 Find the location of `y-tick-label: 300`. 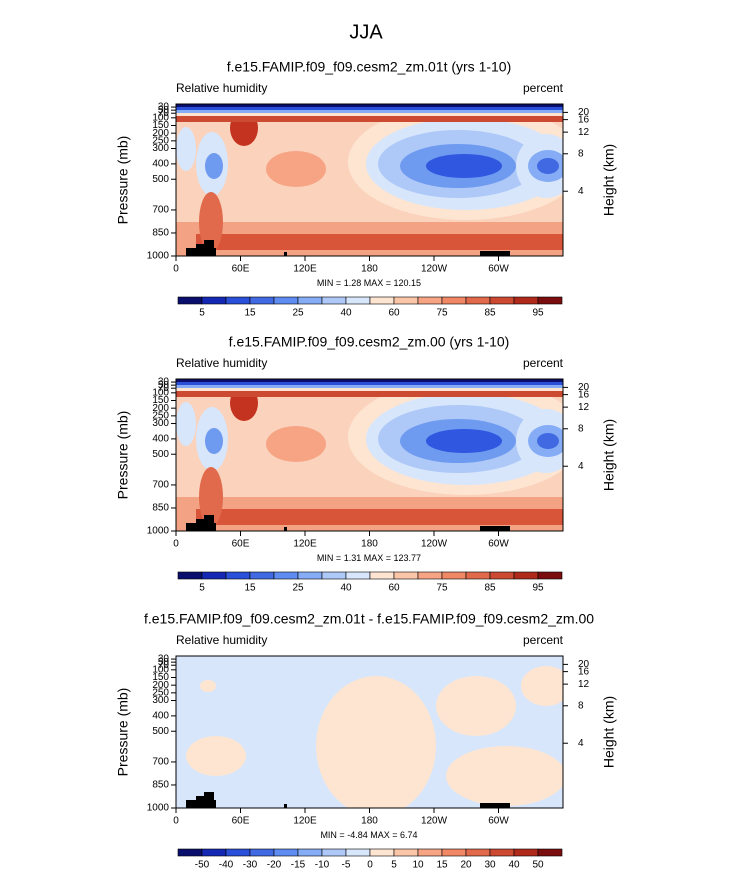

y-tick-label: 300 is located at coordinates (160, 700).